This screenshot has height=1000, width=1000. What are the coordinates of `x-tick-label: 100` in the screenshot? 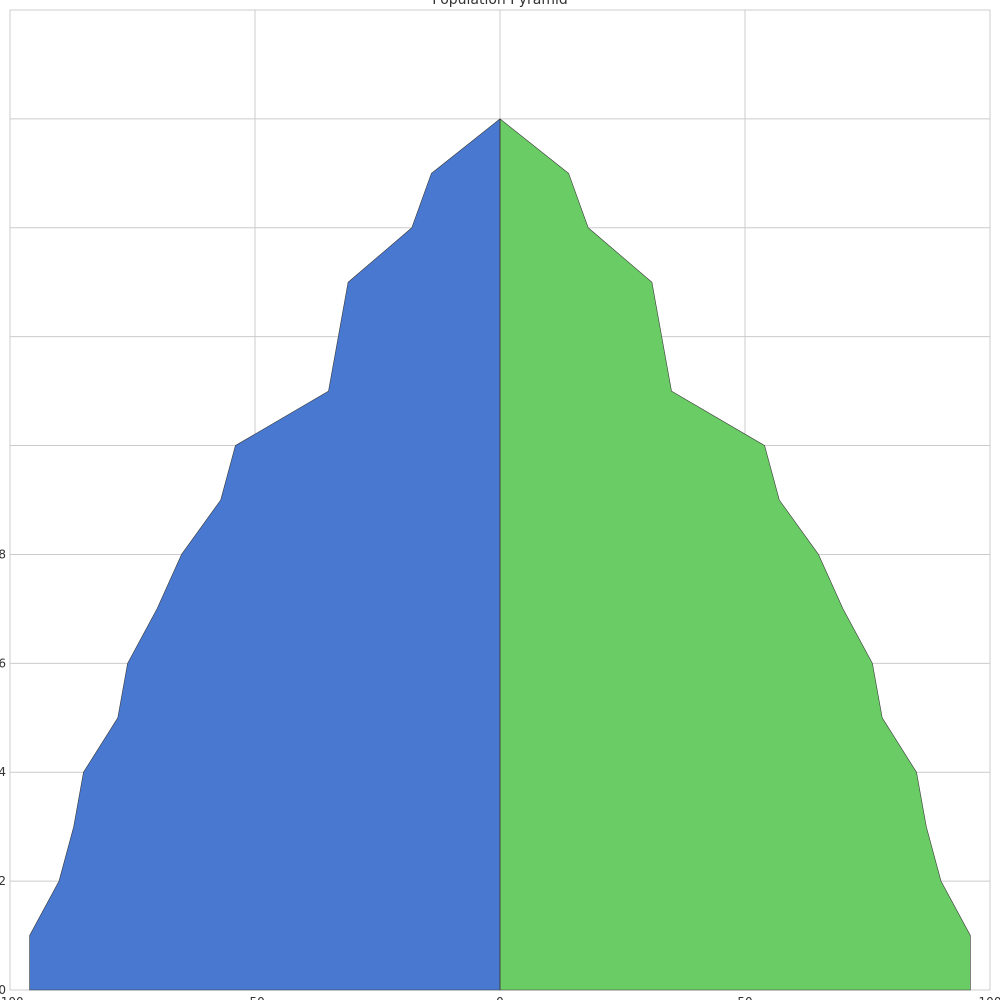 It's located at (989, 997).